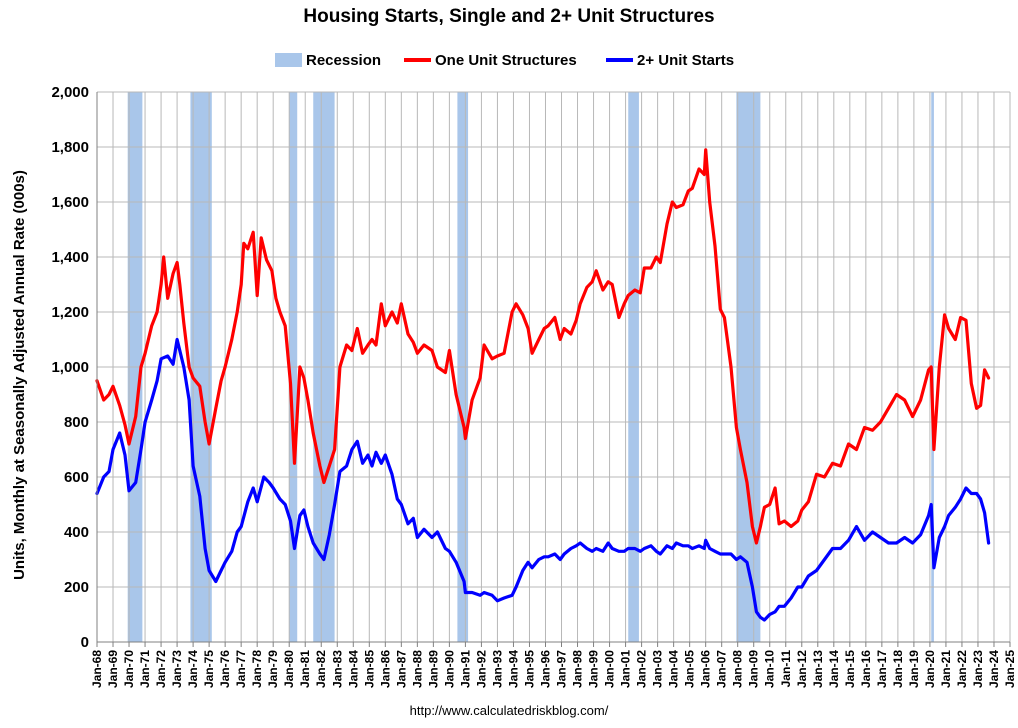 The height and width of the screenshot is (728, 1018). Describe the element at coordinates (85, 642) in the screenshot. I see `y-tick-label: 0` at that location.